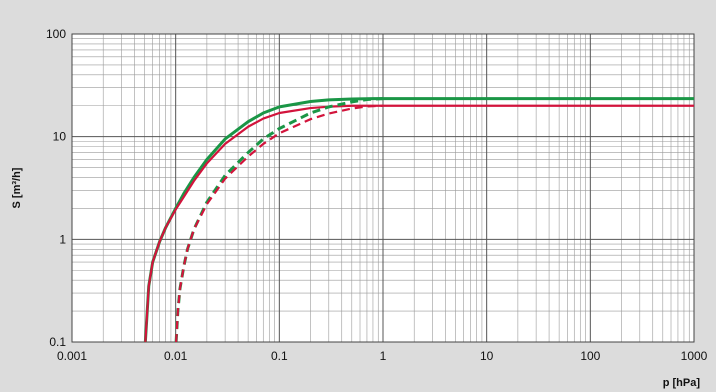 The image size is (716, 392). Describe the element at coordinates (60, 137) in the screenshot. I see `y-tick-label: 10` at that location.